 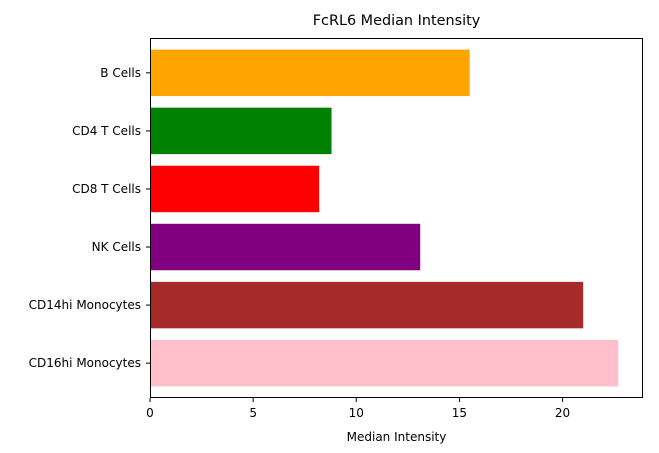 What do you see at coordinates (116, 247) in the screenshot?
I see `y-tick-label: NK Cells` at bounding box center [116, 247].